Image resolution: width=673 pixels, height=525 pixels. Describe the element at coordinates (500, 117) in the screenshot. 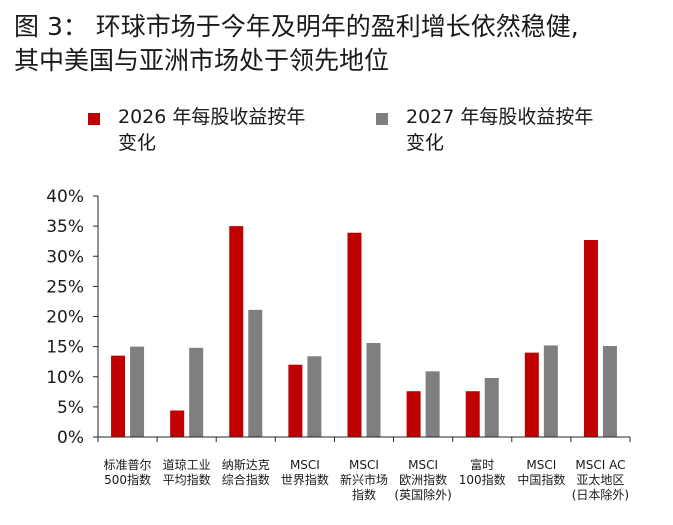

I see `legend-label-2027-line-1: 2027 年每股收益按年` at that location.